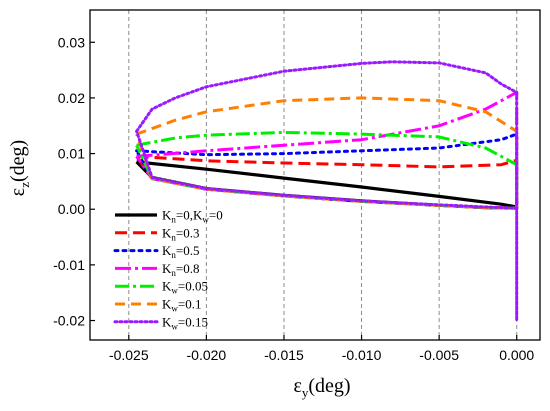 Image resolution: width=550 pixels, height=411 pixels. Describe the element at coordinates (284, 355) in the screenshot. I see `x-tick-label-2: -0.015` at that location.